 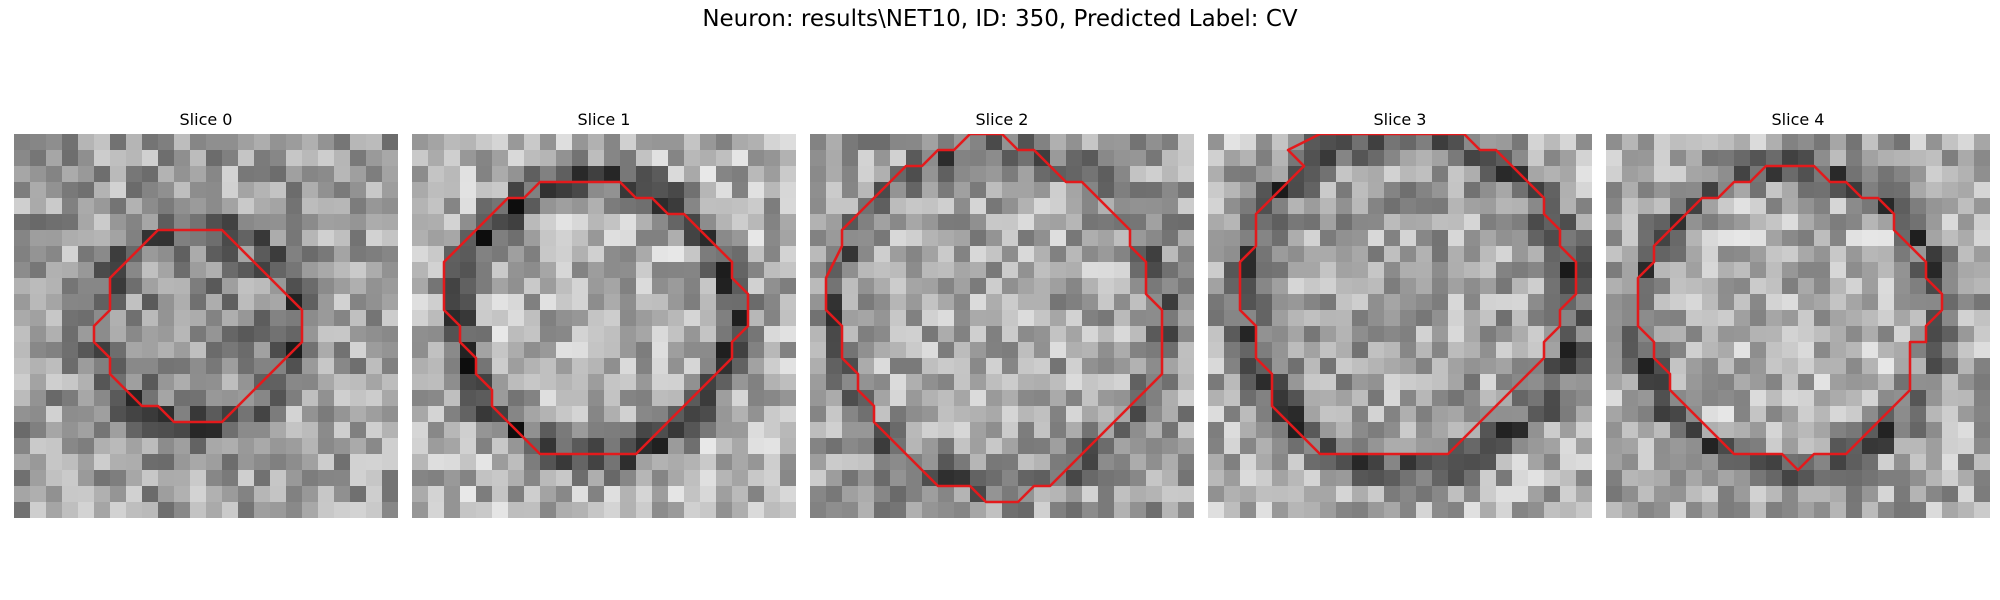 I want to click on slice-title-1: Slice 1, so click(x=604, y=119).